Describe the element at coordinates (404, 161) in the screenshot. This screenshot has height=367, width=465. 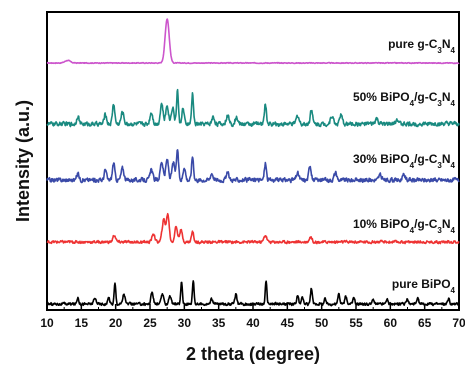
I see `series-label-30-bipo4-g-c3n4: 30% BiPO4/g-C3N4` at that location.